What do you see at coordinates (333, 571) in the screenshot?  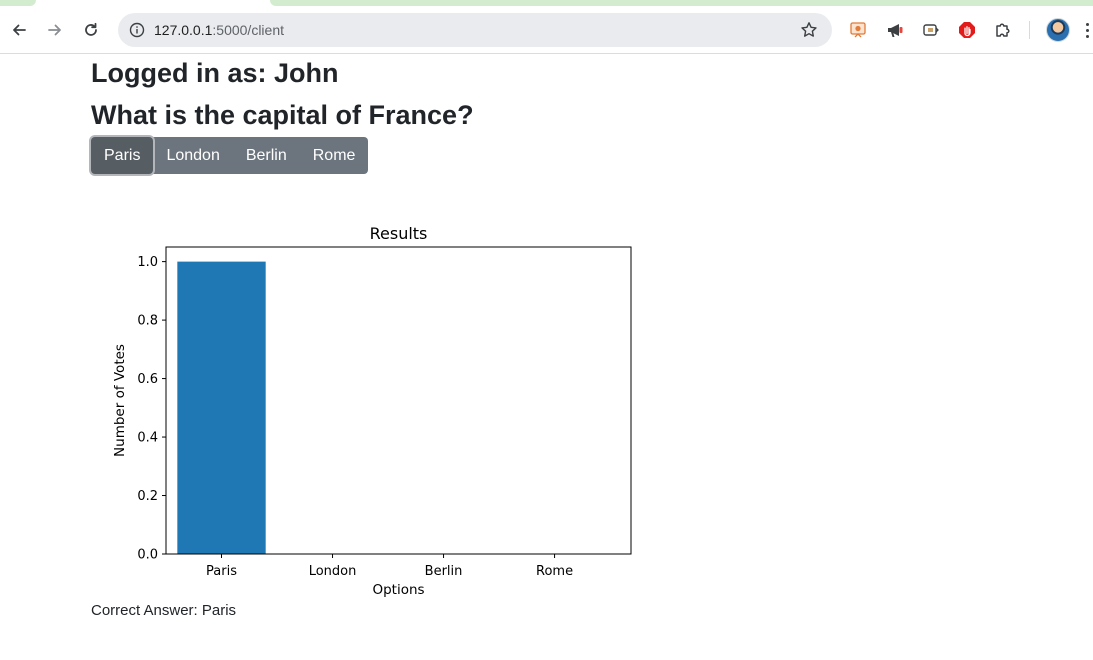 I see `x-tick-label-london: London` at bounding box center [333, 571].